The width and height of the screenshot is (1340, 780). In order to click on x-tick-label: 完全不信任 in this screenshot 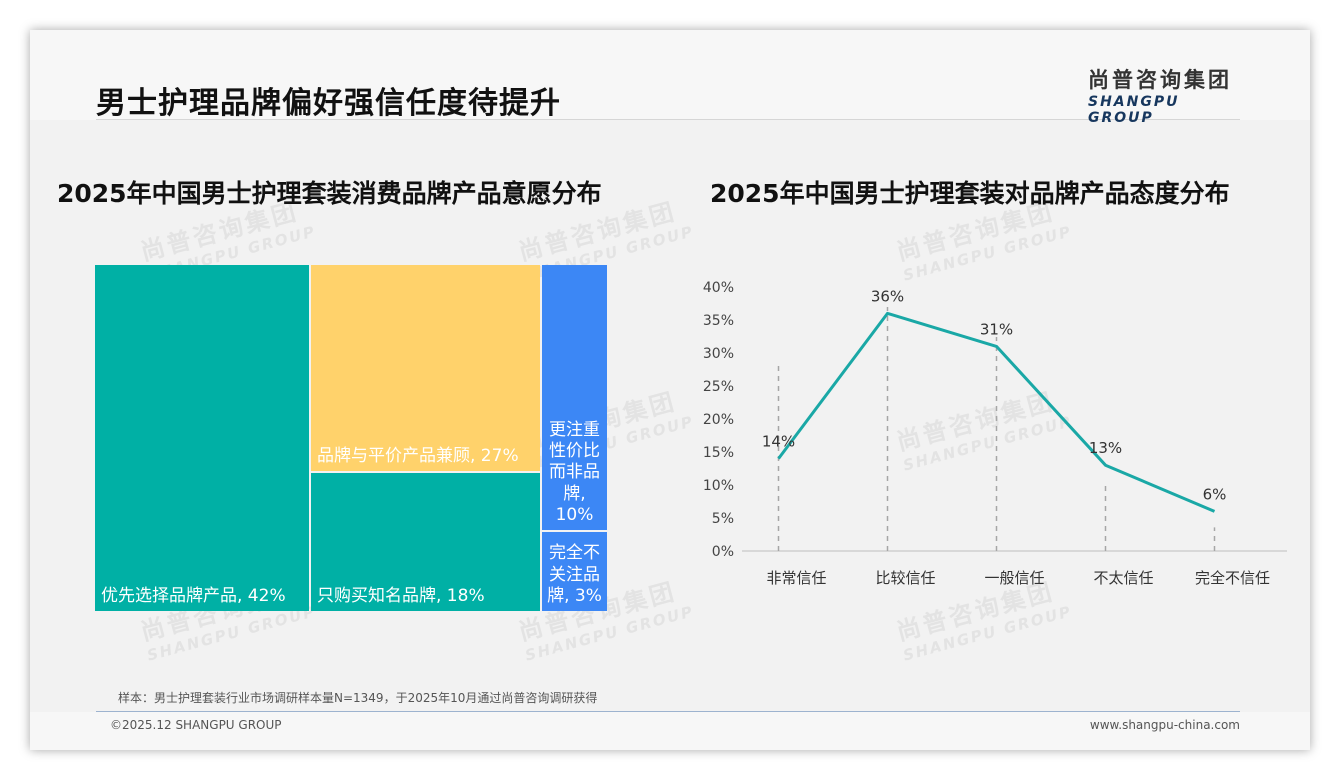, I will do `click(1232, 578)`.